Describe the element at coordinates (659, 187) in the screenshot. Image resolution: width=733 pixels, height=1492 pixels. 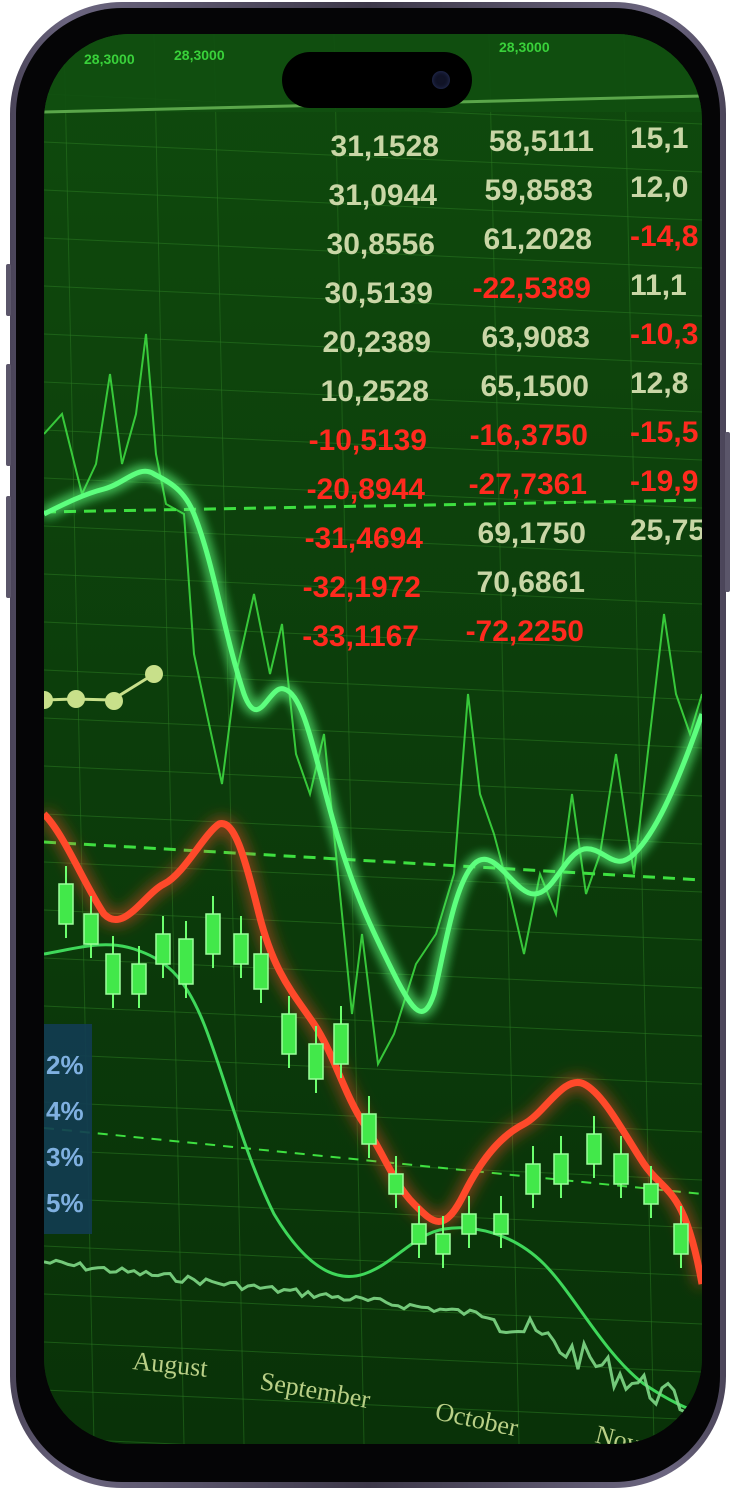
I see `table-cell: 12,0` at that location.